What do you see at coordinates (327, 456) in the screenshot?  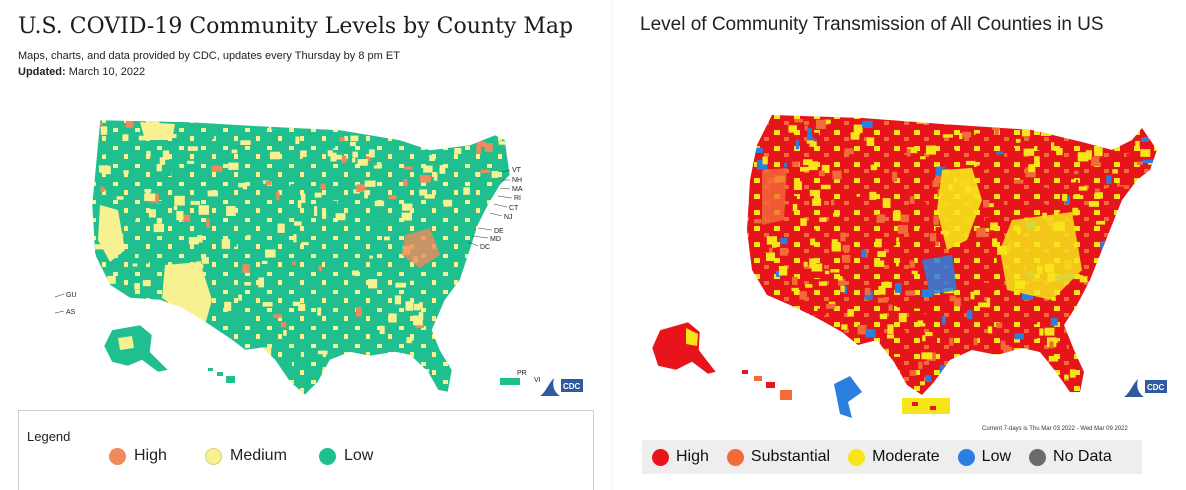 I see `low-swatch` at bounding box center [327, 456].